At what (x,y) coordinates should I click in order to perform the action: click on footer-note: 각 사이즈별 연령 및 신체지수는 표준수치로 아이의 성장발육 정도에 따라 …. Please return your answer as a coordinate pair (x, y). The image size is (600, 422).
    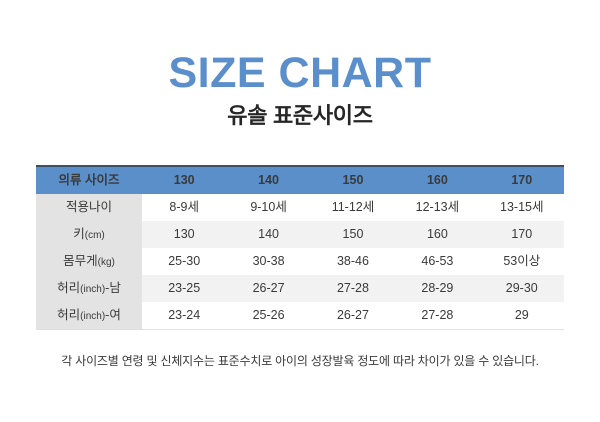
    Looking at the image, I should click on (300, 361).